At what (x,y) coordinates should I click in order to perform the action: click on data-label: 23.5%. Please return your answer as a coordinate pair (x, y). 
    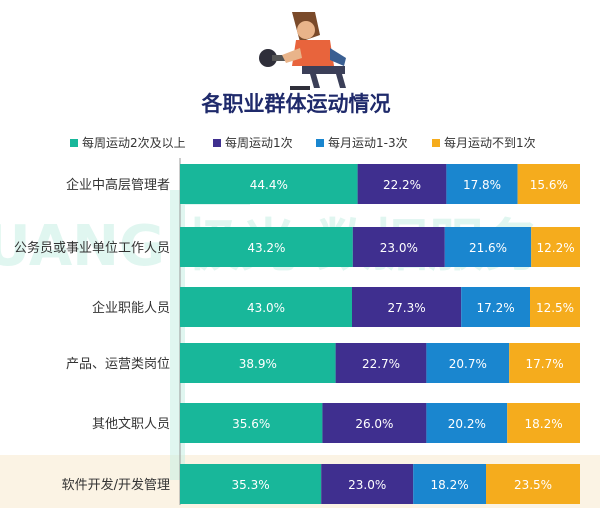
    Looking at the image, I should click on (533, 485).